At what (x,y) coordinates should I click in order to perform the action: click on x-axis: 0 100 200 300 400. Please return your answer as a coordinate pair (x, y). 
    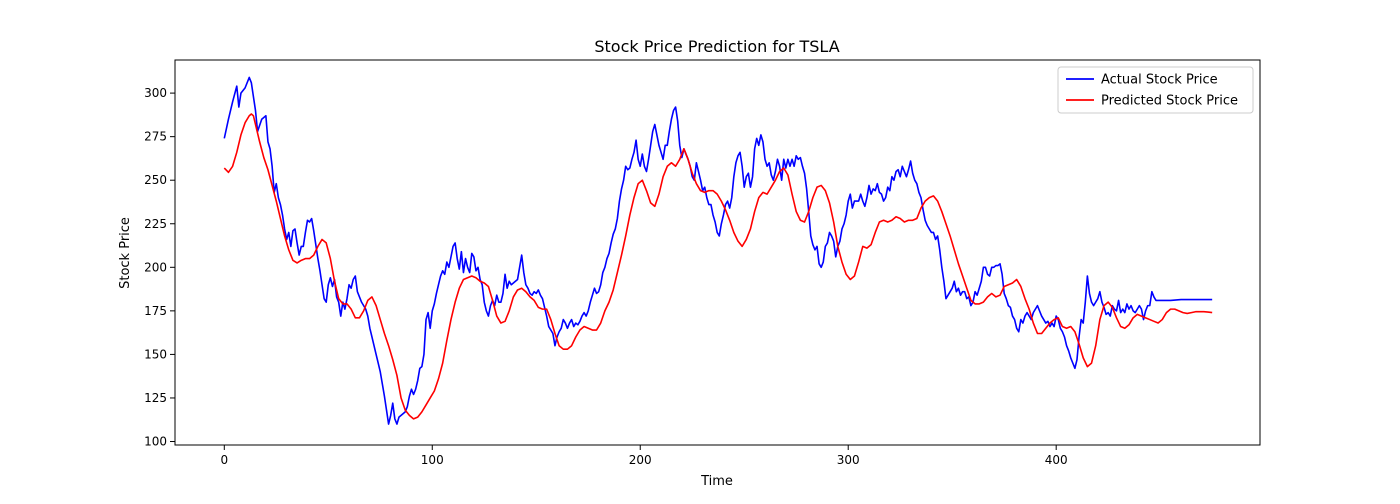
    Looking at the image, I should click on (644, 456).